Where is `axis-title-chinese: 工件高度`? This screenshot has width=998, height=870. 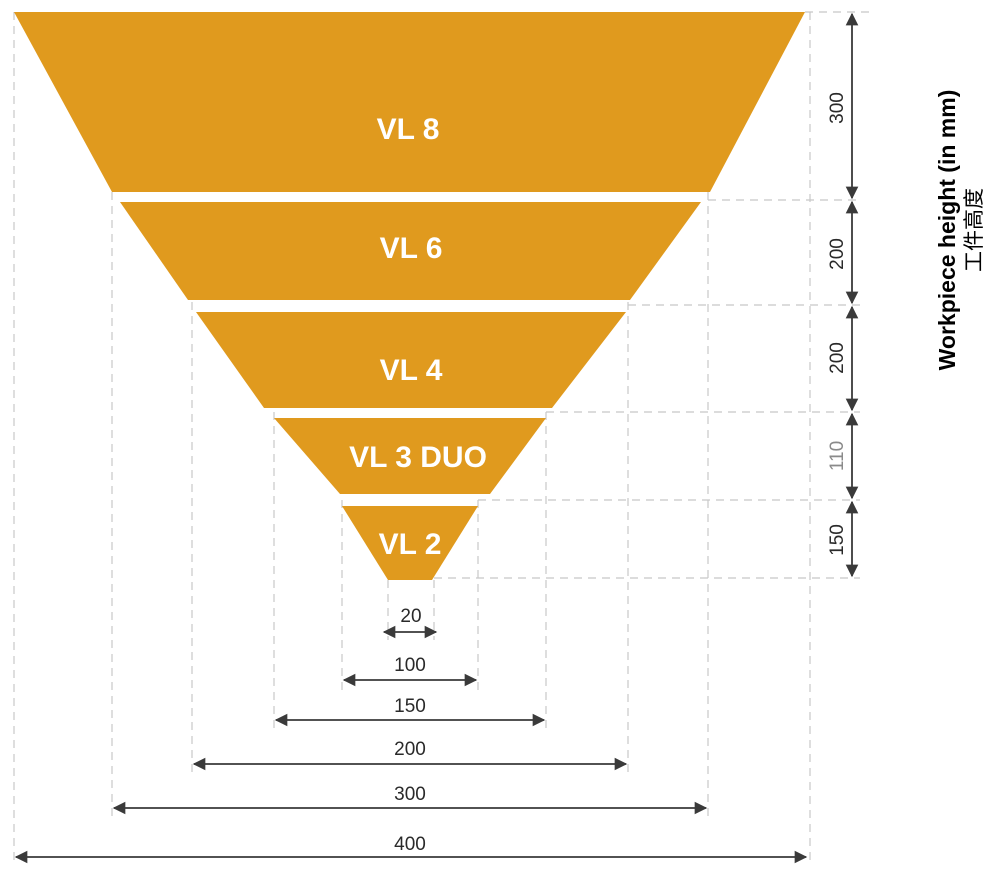 axis-title-chinese: 工件高度 is located at coordinates (974, 230).